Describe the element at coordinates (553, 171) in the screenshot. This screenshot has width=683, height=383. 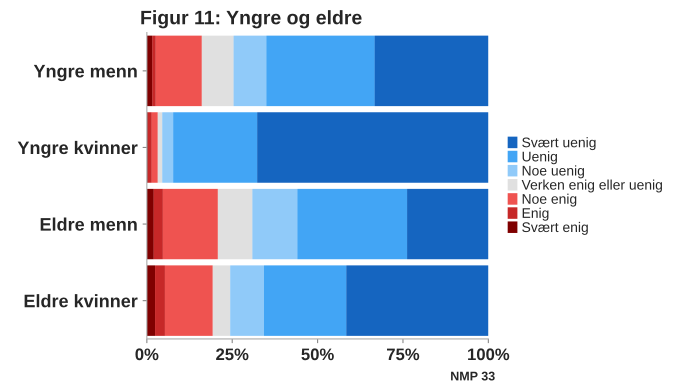
I see `legend-label: Noe uenig` at that location.